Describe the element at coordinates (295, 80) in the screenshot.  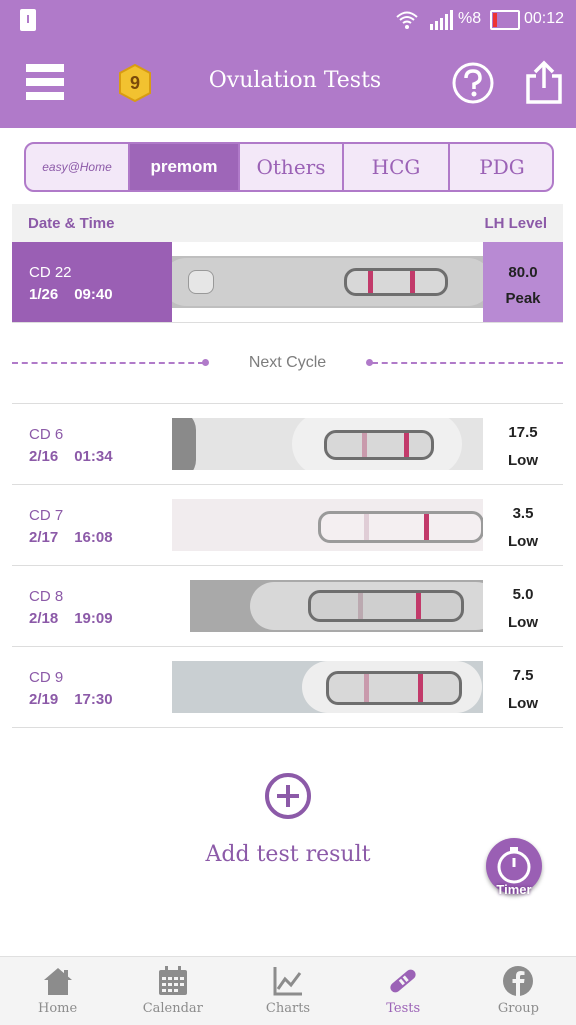
I see `page-title: Ovulation Tests` at that location.